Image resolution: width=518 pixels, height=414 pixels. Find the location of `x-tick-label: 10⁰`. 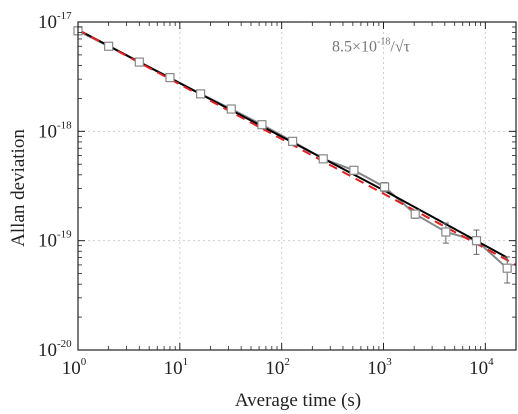

x-tick-label: 10⁰ is located at coordinates (74, 367).